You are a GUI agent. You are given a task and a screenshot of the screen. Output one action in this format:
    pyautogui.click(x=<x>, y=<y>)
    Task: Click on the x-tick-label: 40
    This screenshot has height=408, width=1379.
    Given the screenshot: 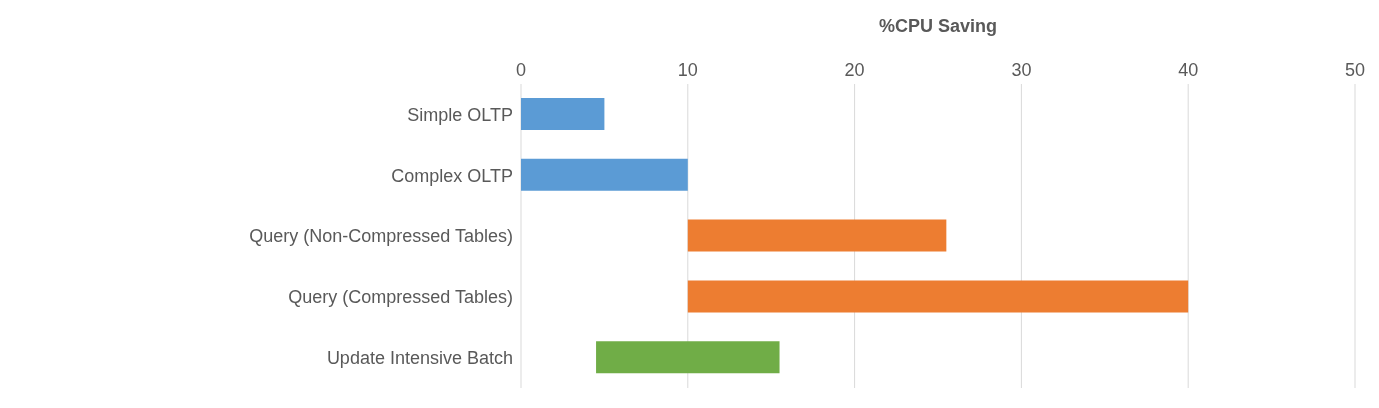 What is the action you would take?
    pyautogui.click(x=1188, y=70)
    